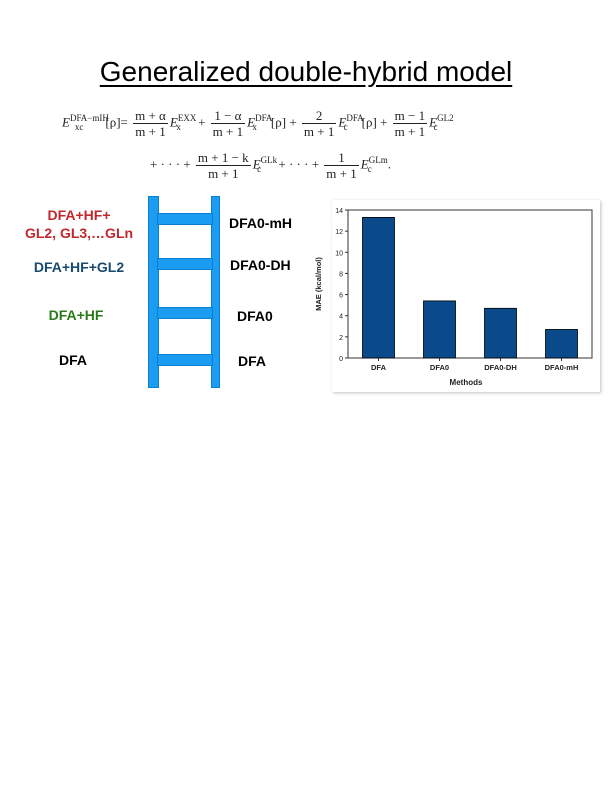 Image resolution: width=612 pixels, height=792 pixels. Describe the element at coordinates (116, 122) in the screenshot. I see `eq-lhs-arg: [ρ]=` at that location.